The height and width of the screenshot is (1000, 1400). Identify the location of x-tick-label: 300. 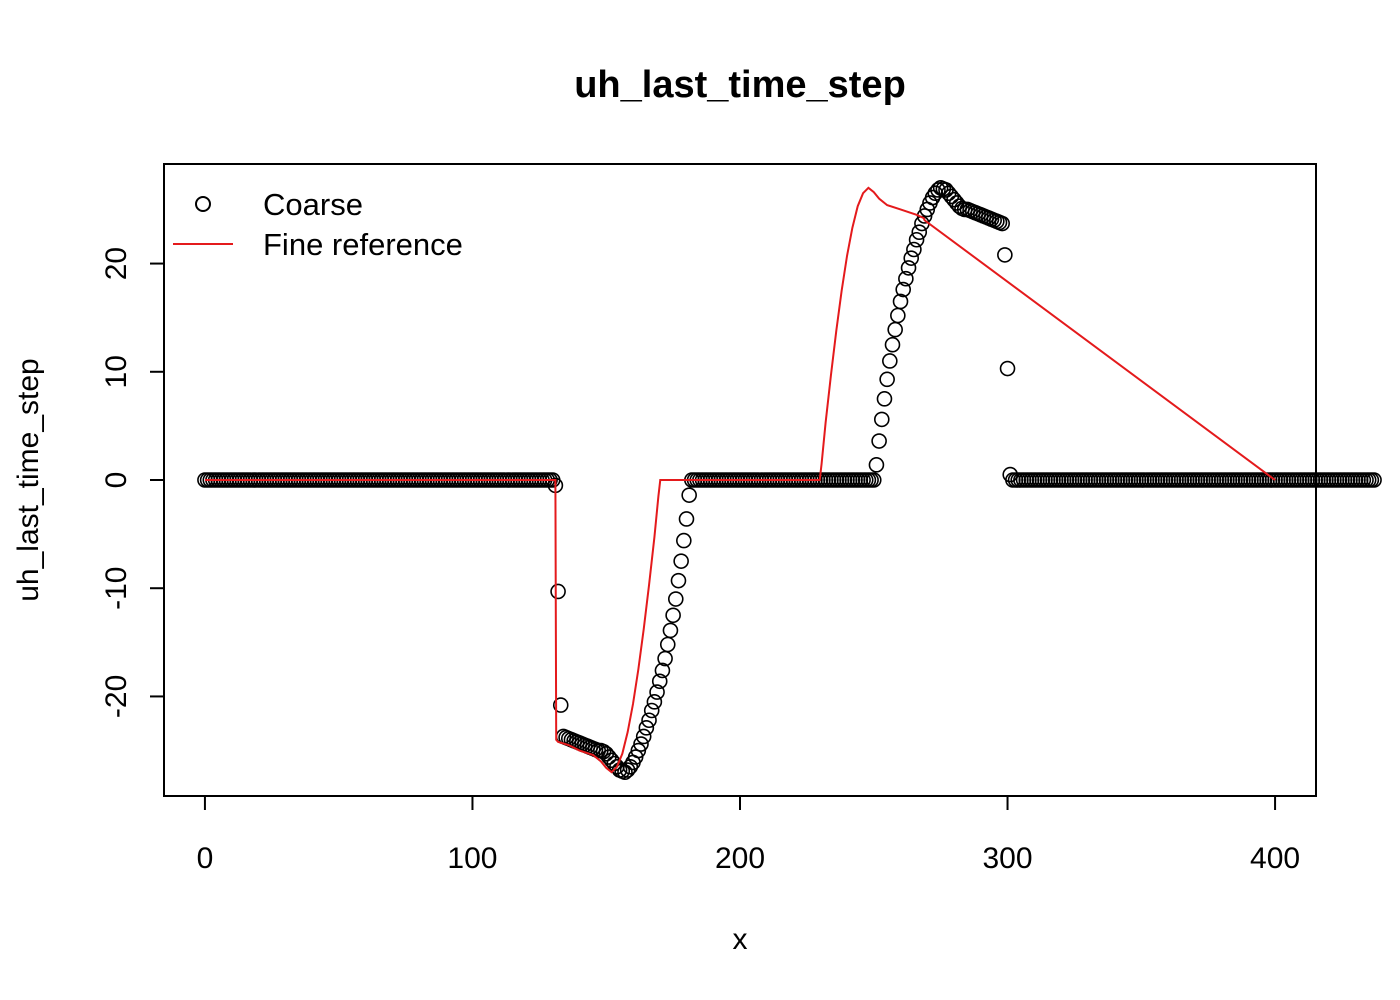
(1008, 858).